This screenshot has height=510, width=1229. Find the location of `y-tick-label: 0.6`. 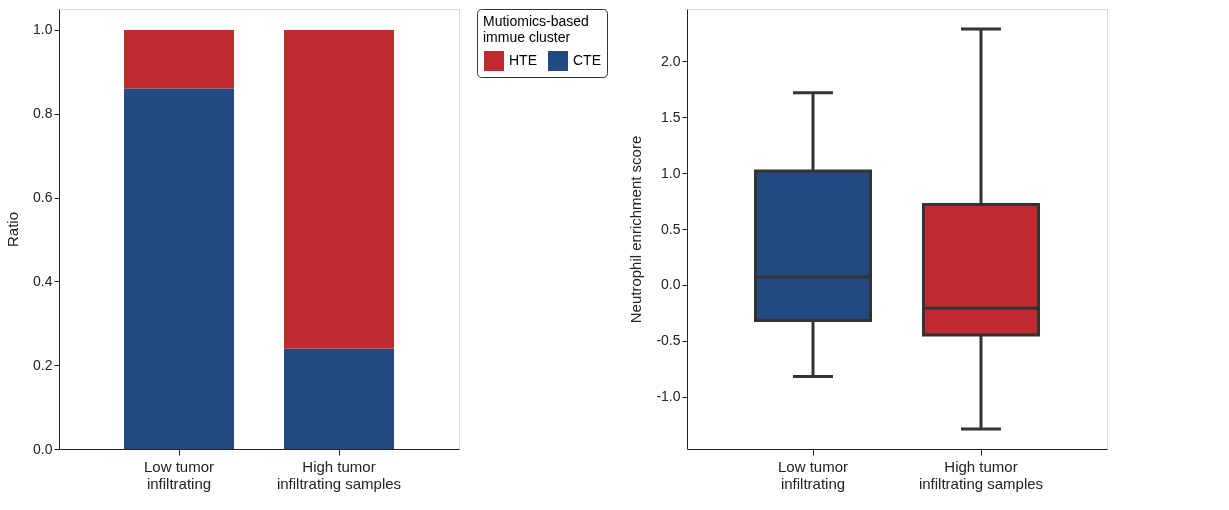

y-tick-label: 0.6 is located at coordinates (43, 197).